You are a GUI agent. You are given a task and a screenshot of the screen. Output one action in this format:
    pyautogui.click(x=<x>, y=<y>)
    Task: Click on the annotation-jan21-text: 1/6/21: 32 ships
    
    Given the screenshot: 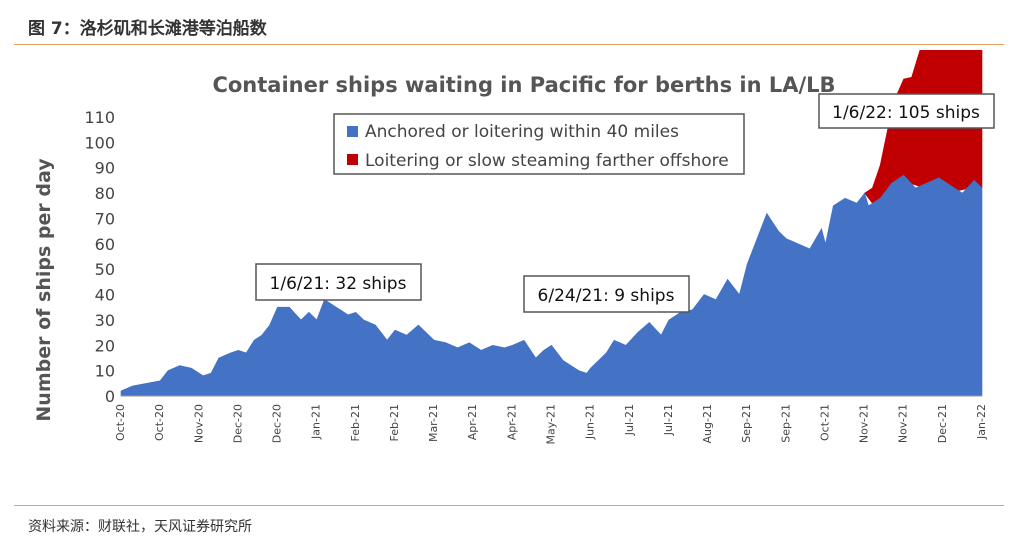 What is the action you would take?
    pyautogui.click(x=338, y=284)
    